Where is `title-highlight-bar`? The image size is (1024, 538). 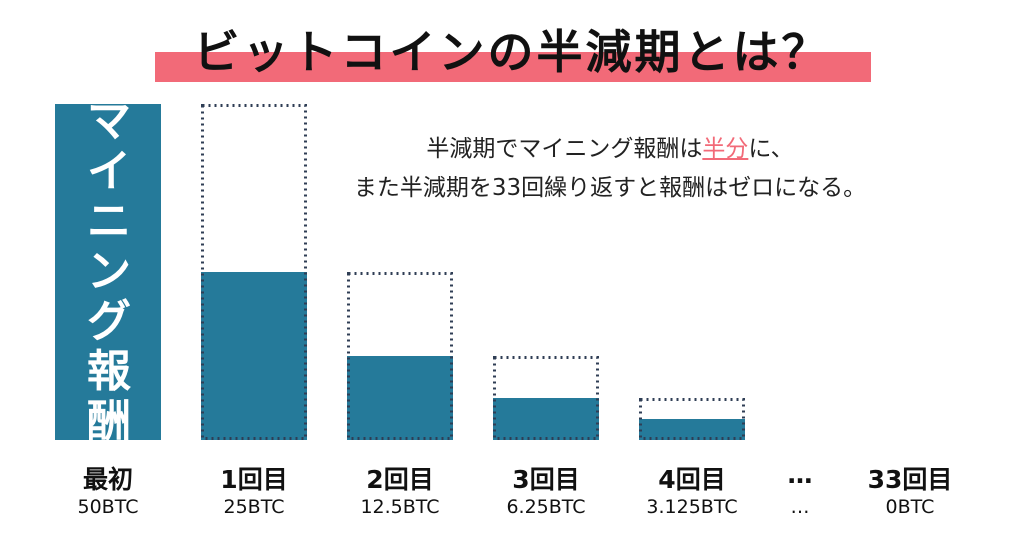
title-highlight-bar is located at coordinates (513, 67).